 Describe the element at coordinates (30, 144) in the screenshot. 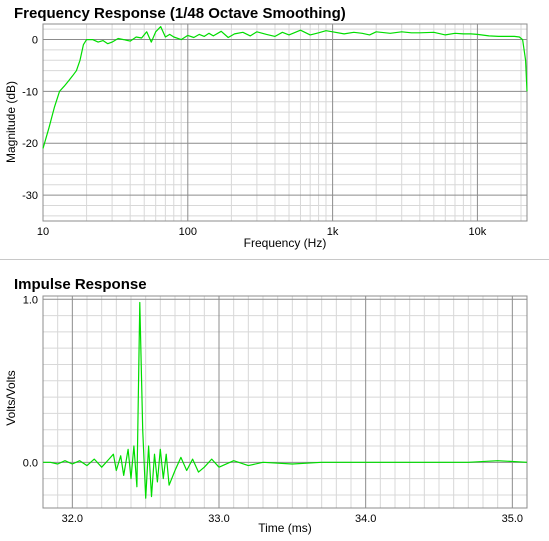

I see `y-tick-label: -20` at that location.